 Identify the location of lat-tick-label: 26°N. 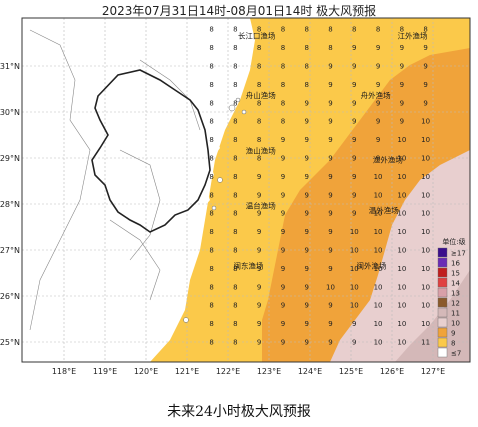
(10, 296).